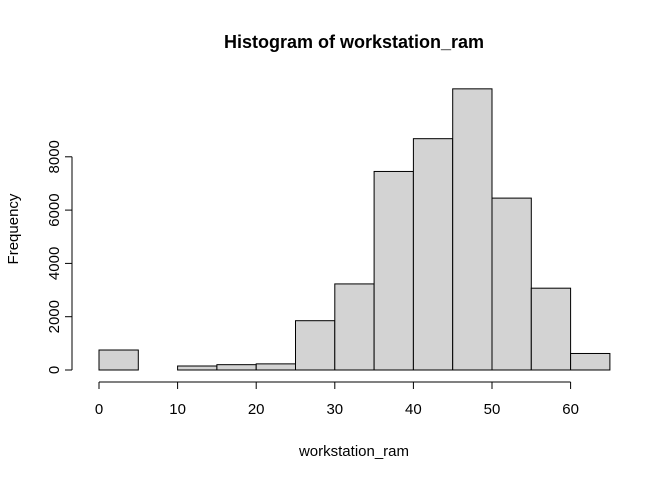 This screenshot has height=480, width=672. Describe the element at coordinates (99, 409) in the screenshot. I see `x-tick-label: 0` at that location.